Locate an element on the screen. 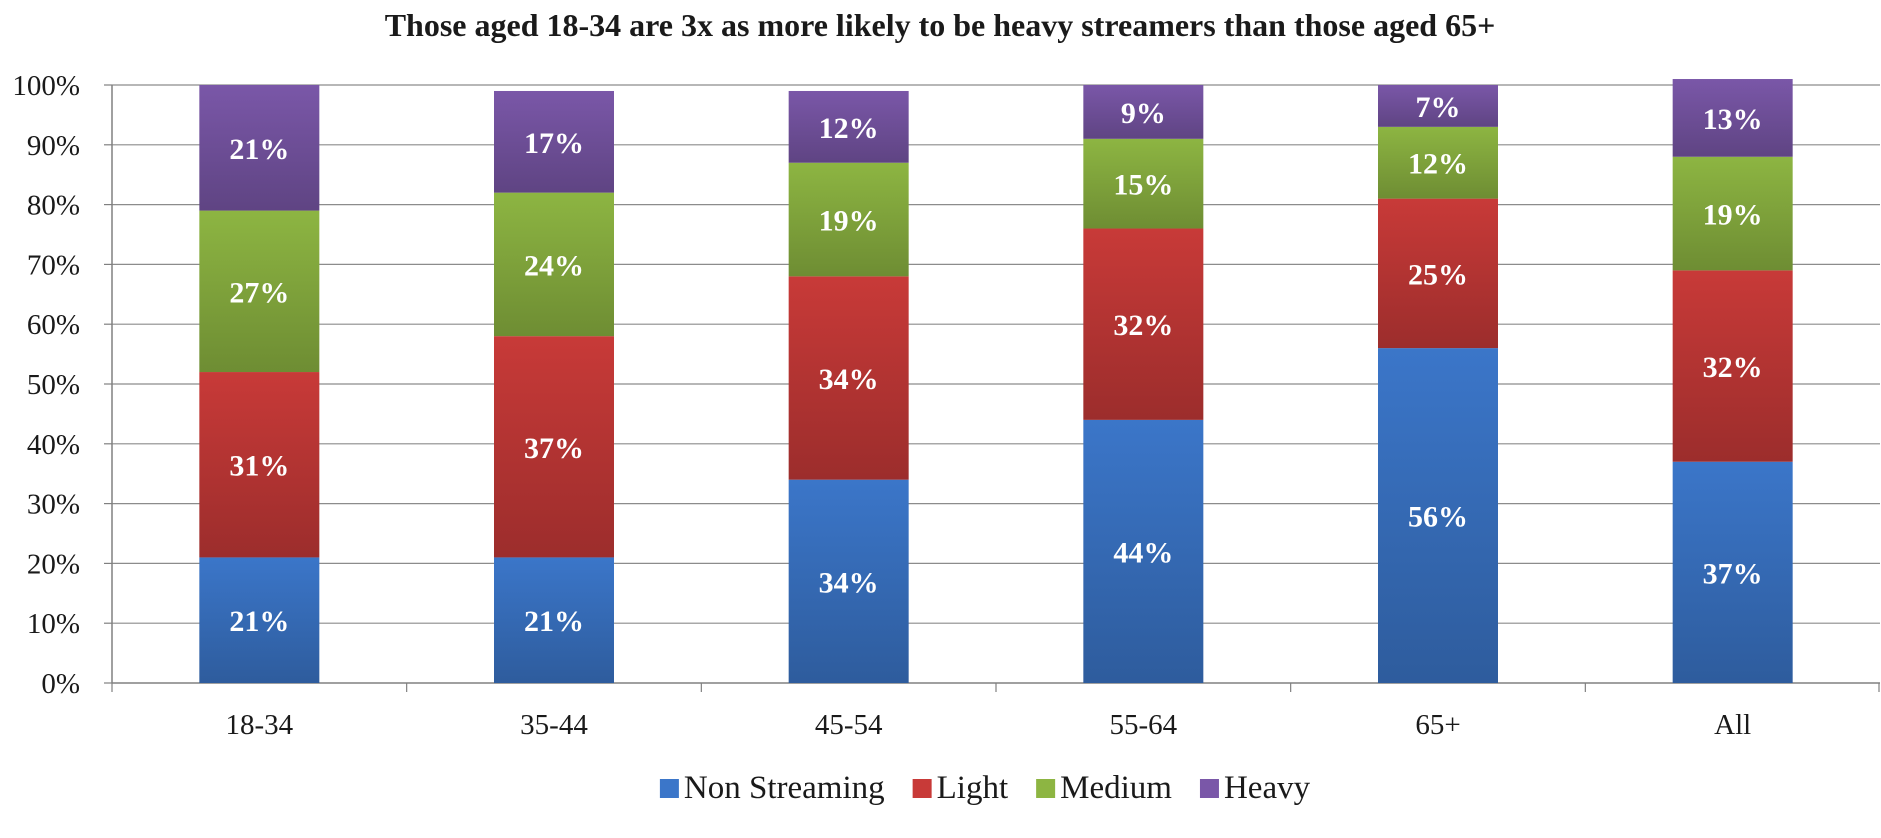 The image size is (1881, 838). data-label: 25% is located at coordinates (1438, 274).